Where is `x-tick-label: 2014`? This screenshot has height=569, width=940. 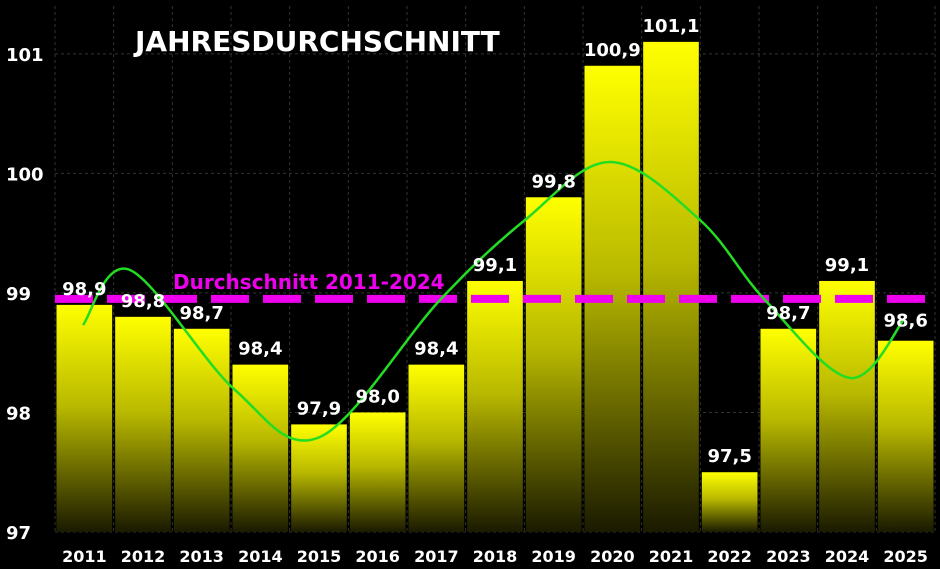 x-tick-label: 2014 is located at coordinates (260, 556).